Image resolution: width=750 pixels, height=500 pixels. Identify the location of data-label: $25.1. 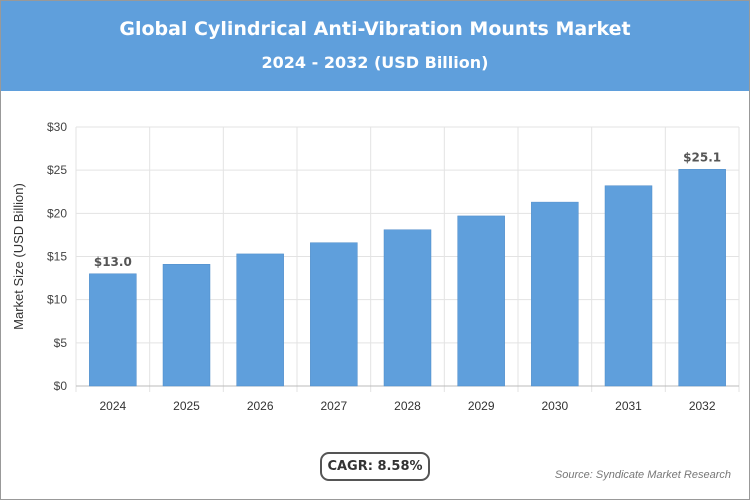
(702, 157).